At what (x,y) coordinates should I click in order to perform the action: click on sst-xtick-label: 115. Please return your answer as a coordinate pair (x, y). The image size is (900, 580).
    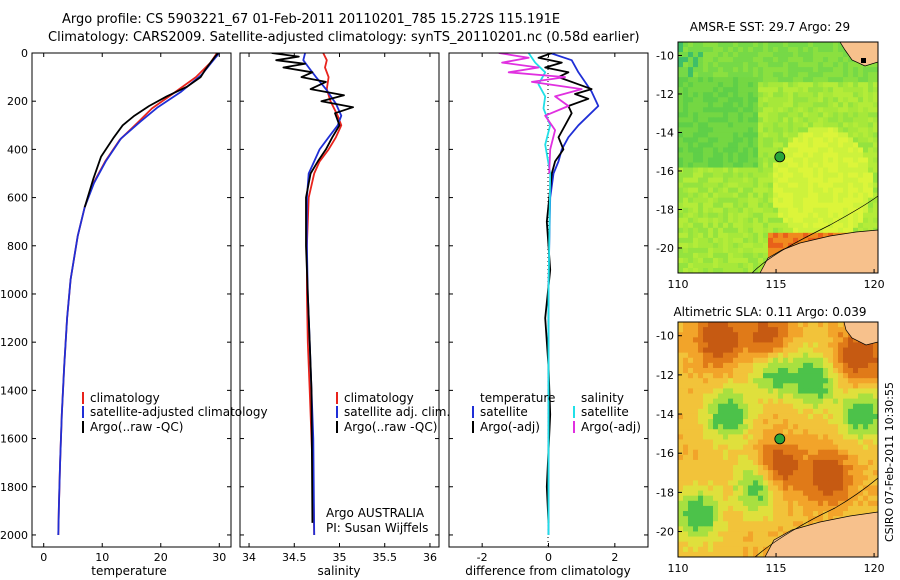
    Looking at the image, I should click on (776, 284).